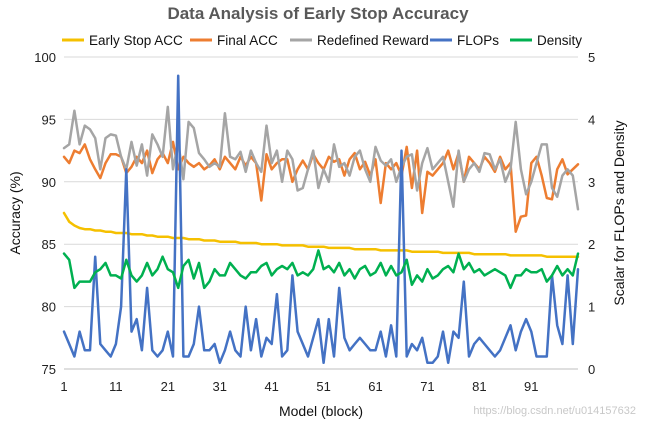 The width and height of the screenshot is (646, 428). What do you see at coordinates (373, 40) in the screenshot?
I see `legend-label-redefined-reward: Redefined Reward` at bounding box center [373, 40].